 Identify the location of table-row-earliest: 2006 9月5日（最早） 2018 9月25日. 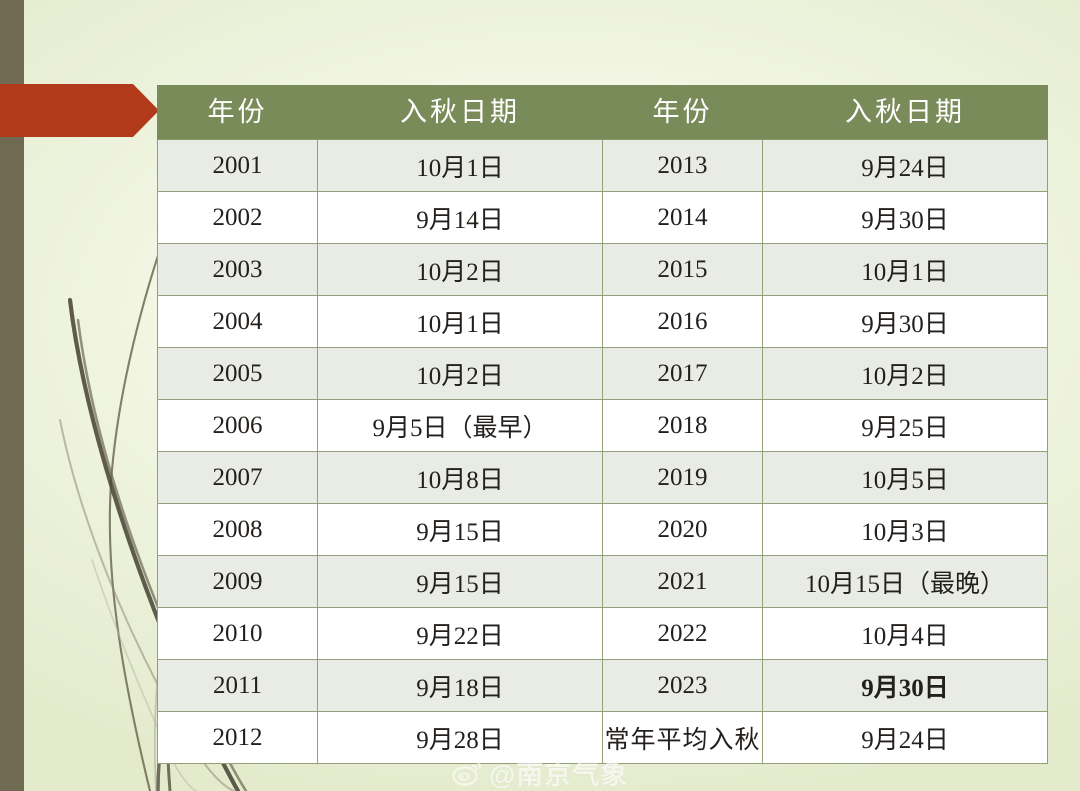
(602, 425).